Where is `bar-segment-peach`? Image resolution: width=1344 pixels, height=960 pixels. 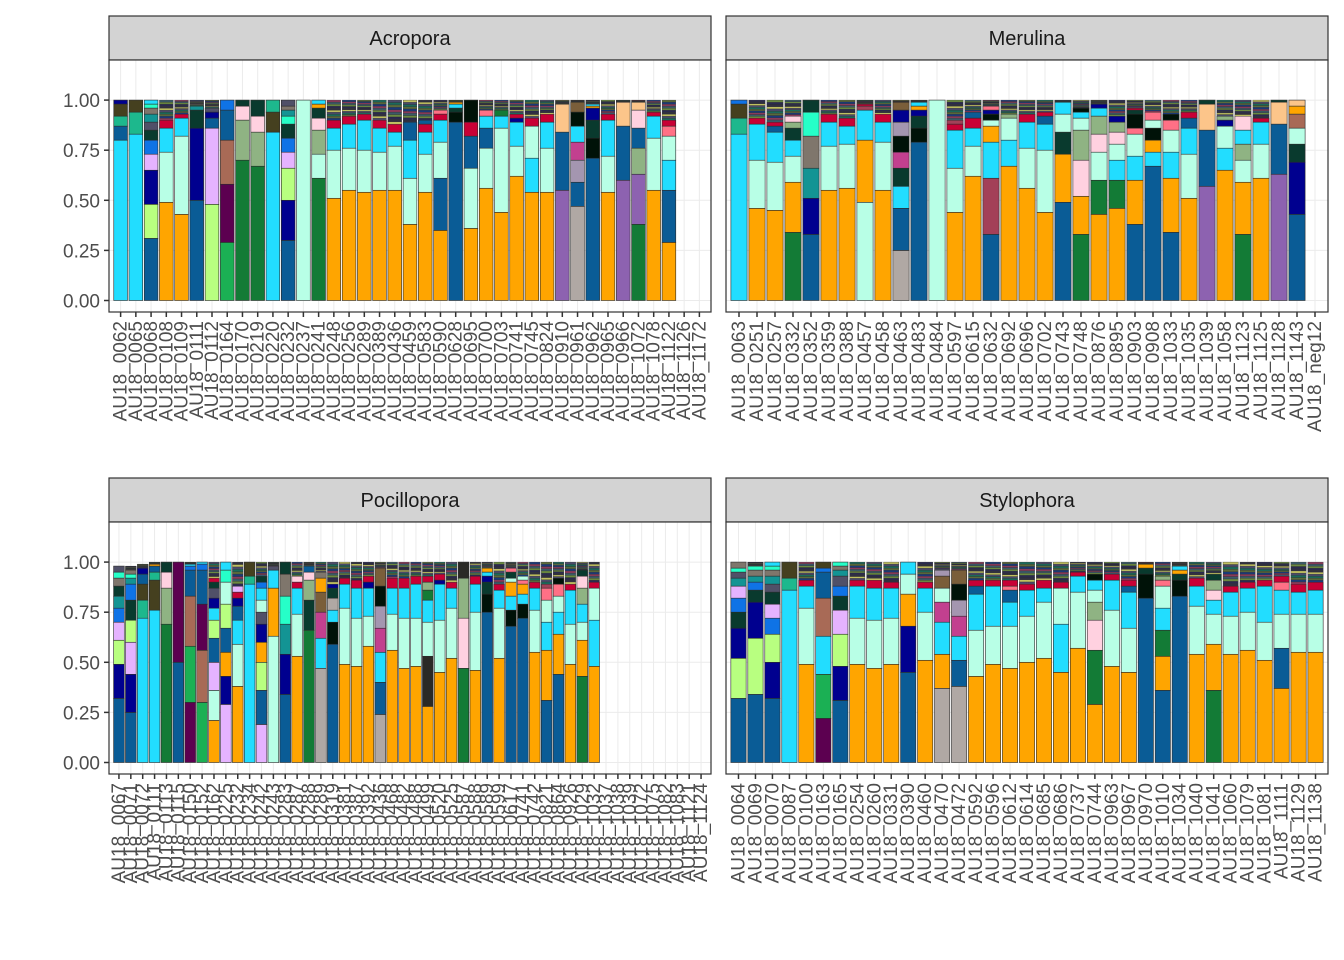 bar-segment-peach is located at coordinates (623, 114).